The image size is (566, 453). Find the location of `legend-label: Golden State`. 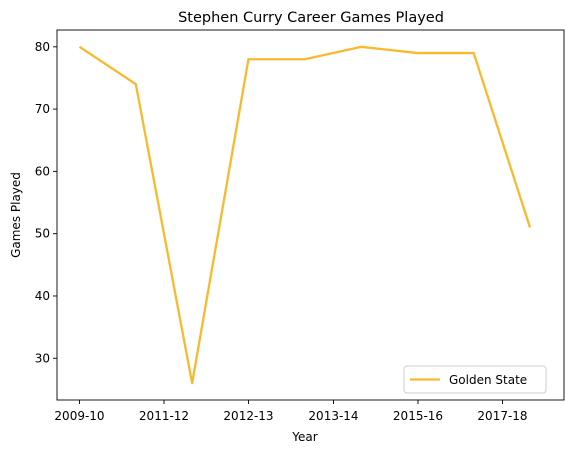

legend-label: Golden State is located at coordinates (488, 380).